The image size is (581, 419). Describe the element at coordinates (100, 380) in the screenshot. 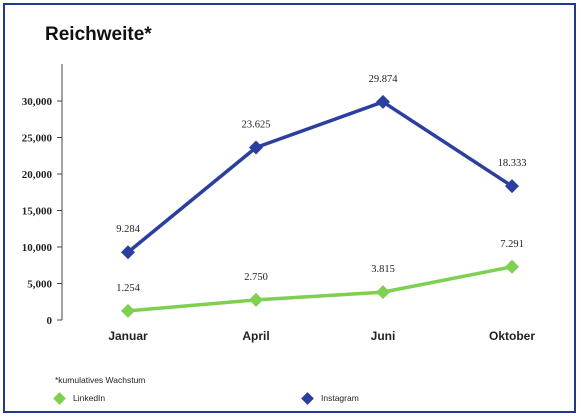

I see `footnote: *kumulatives Wachstum` at that location.